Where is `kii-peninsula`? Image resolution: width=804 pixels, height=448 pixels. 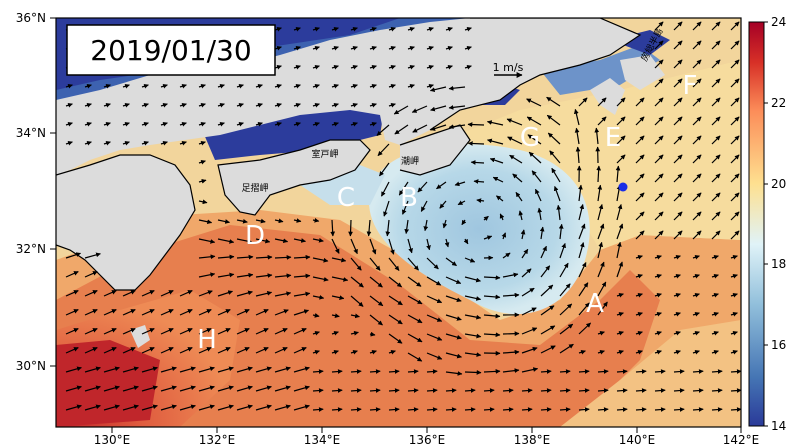 kii-peninsula is located at coordinates (435, 150).